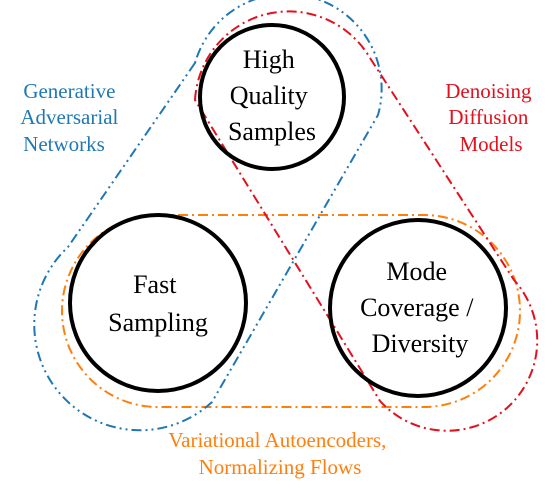 This screenshot has height=488, width=557. What do you see at coordinates (491, 117) in the screenshot?
I see `diffusion-label: Denoising Diffusion Models` at bounding box center [491, 117].